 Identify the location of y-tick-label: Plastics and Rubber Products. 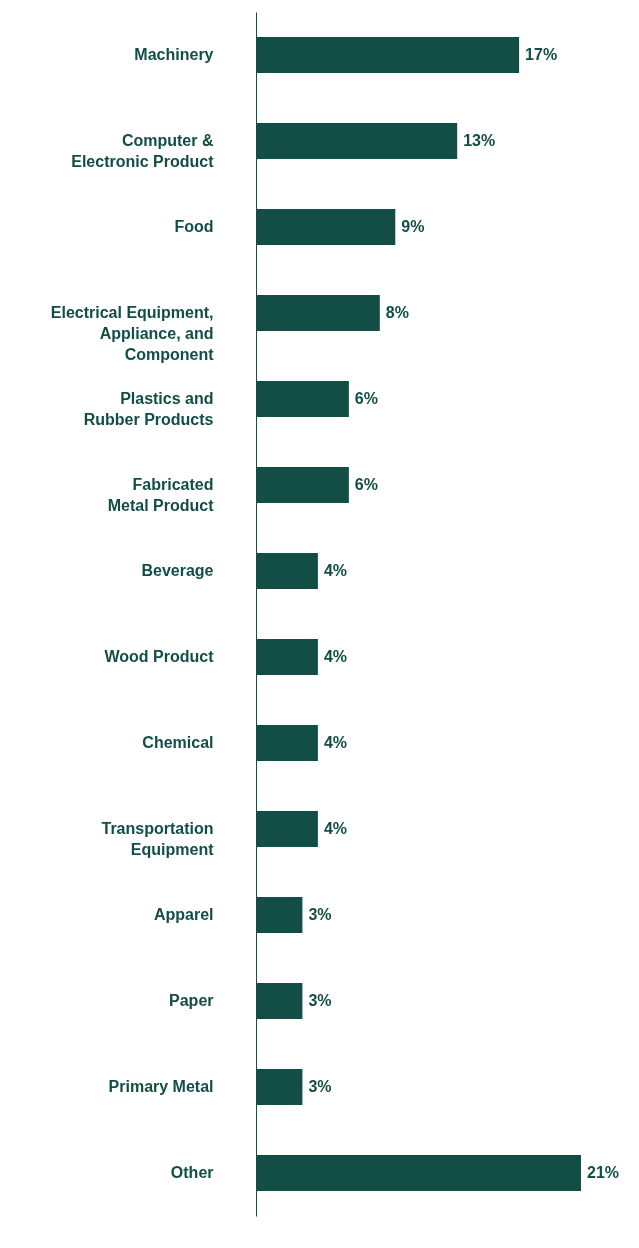
(148, 409).